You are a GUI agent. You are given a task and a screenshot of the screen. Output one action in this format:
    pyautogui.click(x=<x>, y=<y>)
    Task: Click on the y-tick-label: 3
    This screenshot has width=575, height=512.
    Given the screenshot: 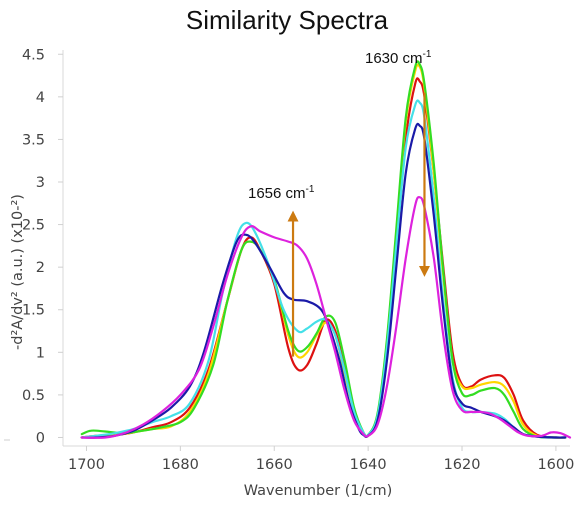 What is the action you would take?
    pyautogui.click(x=40, y=183)
    